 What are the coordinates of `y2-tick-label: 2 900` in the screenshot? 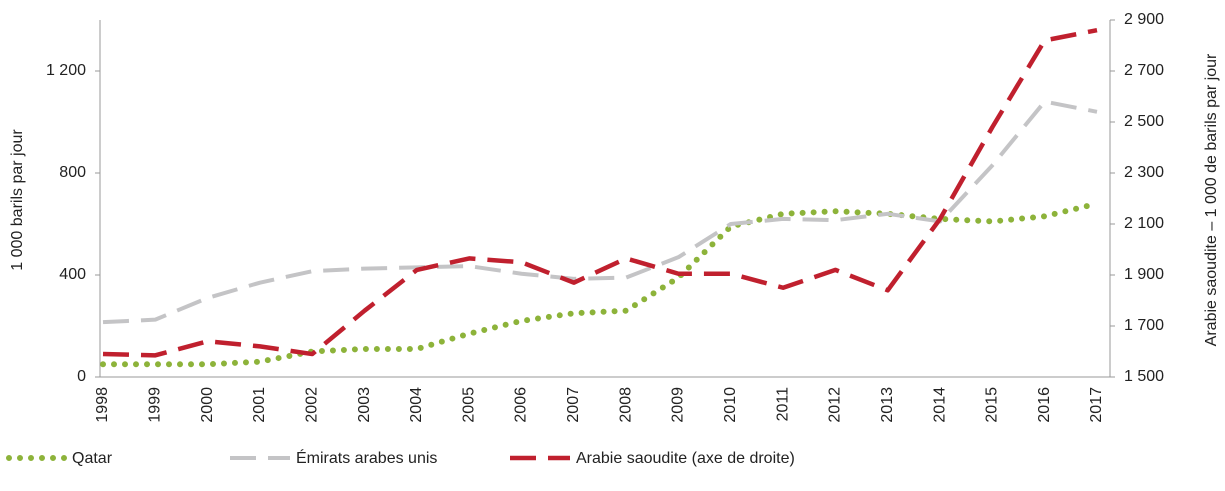 It's located at (1144, 19).